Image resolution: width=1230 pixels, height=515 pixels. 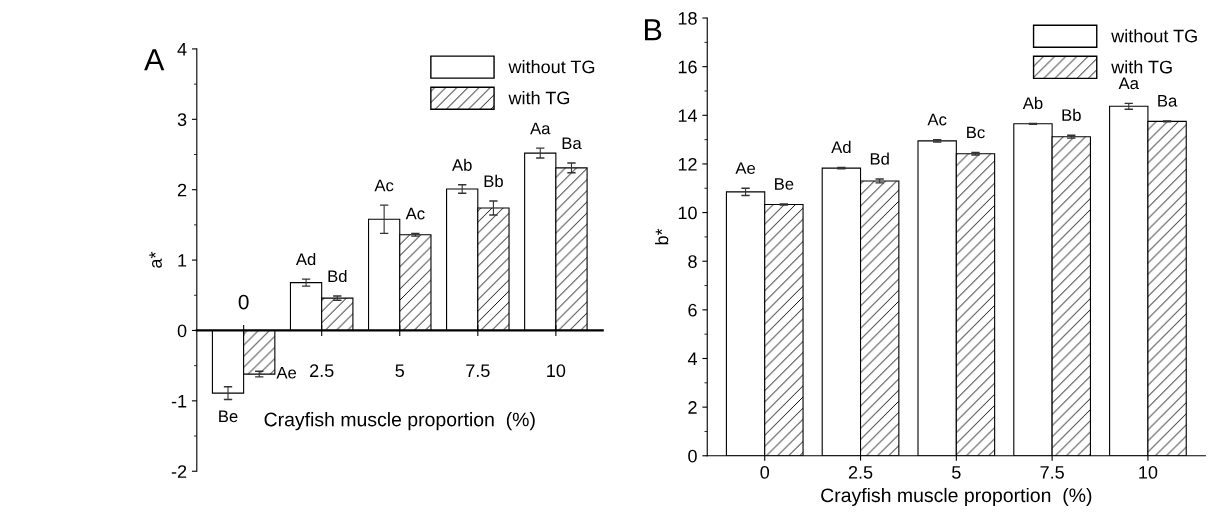 What do you see at coordinates (179, 471) in the screenshot?
I see `y-tick-label: -2` at bounding box center [179, 471].